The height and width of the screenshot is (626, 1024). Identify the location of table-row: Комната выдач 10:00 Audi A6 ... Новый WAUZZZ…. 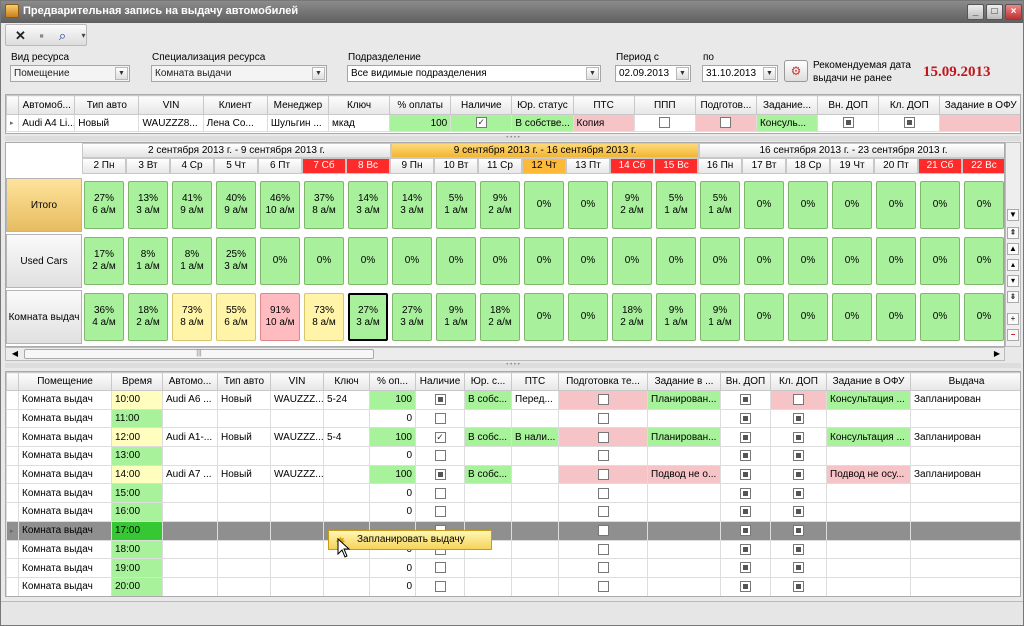
(513, 400).